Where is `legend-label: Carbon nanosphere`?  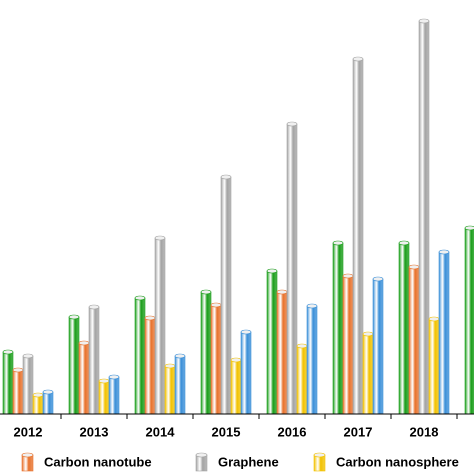 legend-label: Carbon nanosphere is located at coordinates (397, 461).